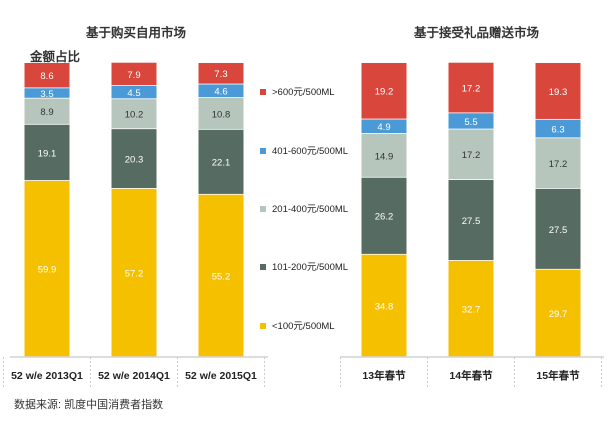  I want to click on data-label: 19.1, so click(47, 153).